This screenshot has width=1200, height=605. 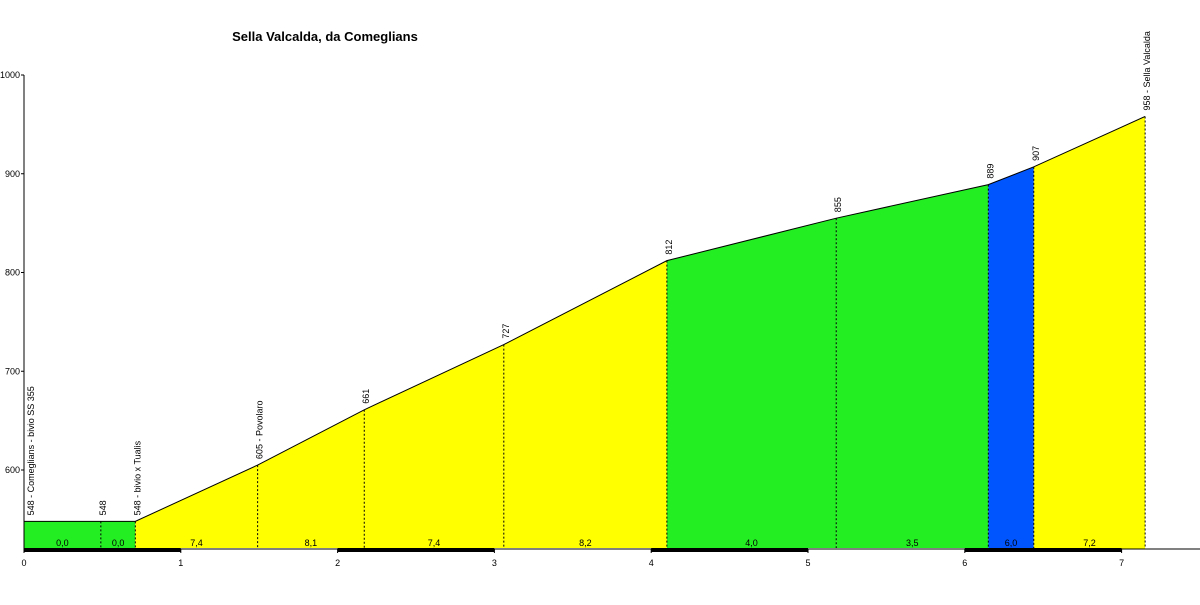 I want to click on gradient-label: 8,1, so click(x=311, y=543).